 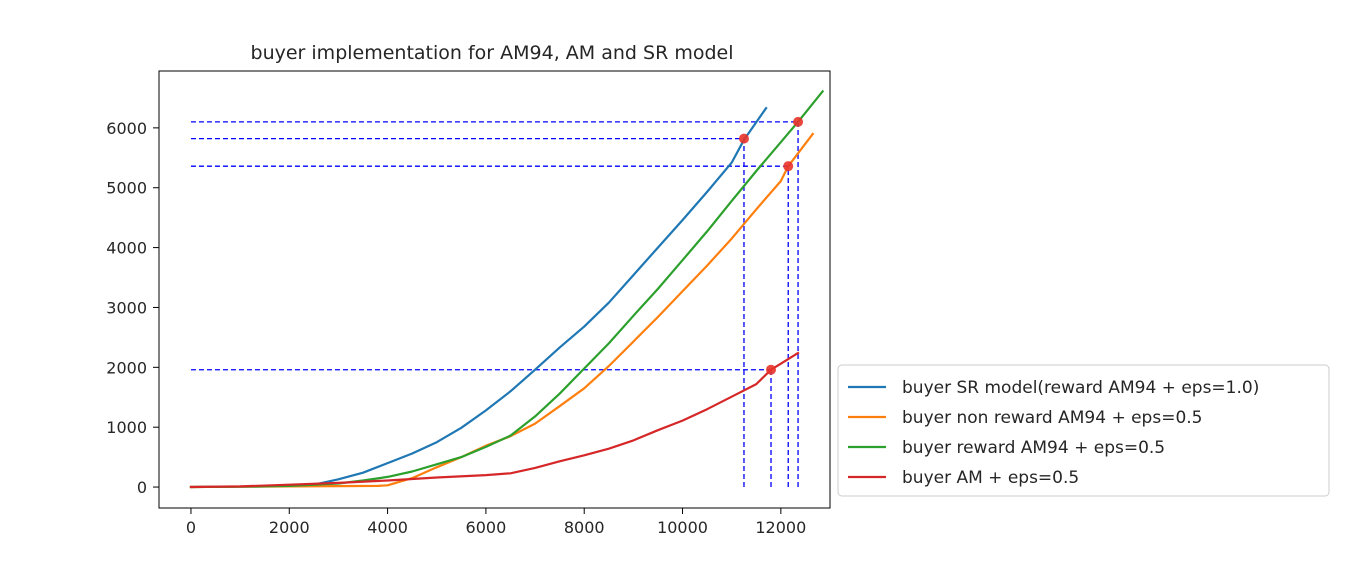 What do you see at coordinates (126, 367) in the screenshot?
I see `y-tick-label-2: 2000` at bounding box center [126, 367].